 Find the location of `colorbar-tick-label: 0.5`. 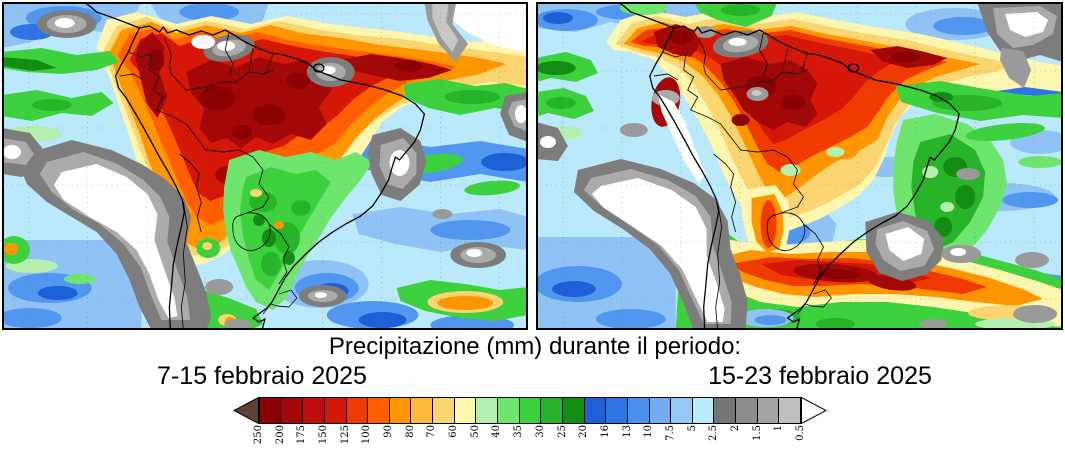

colorbar-tick-label: 0.5 is located at coordinates (800, 433).